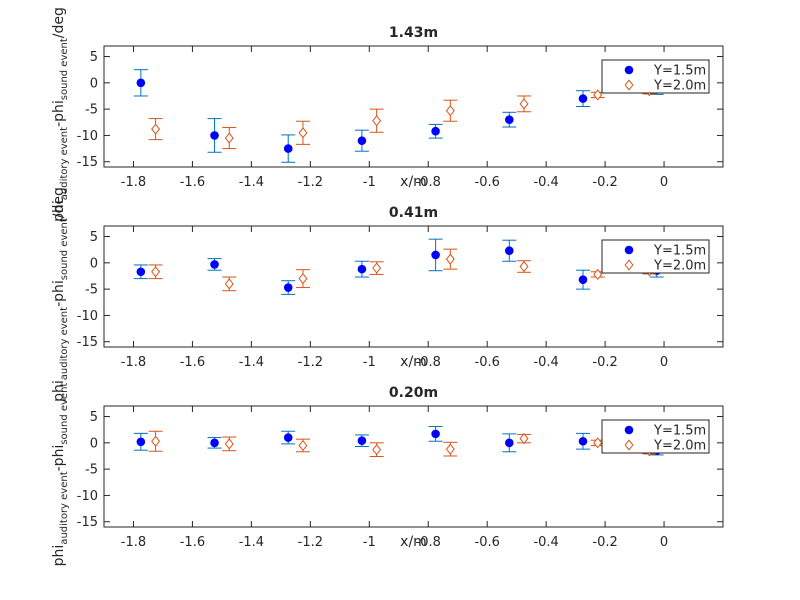 The height and width of the screenshot is (600, 800). I want to click on y-label-part: auditory event, so click(64, 163).